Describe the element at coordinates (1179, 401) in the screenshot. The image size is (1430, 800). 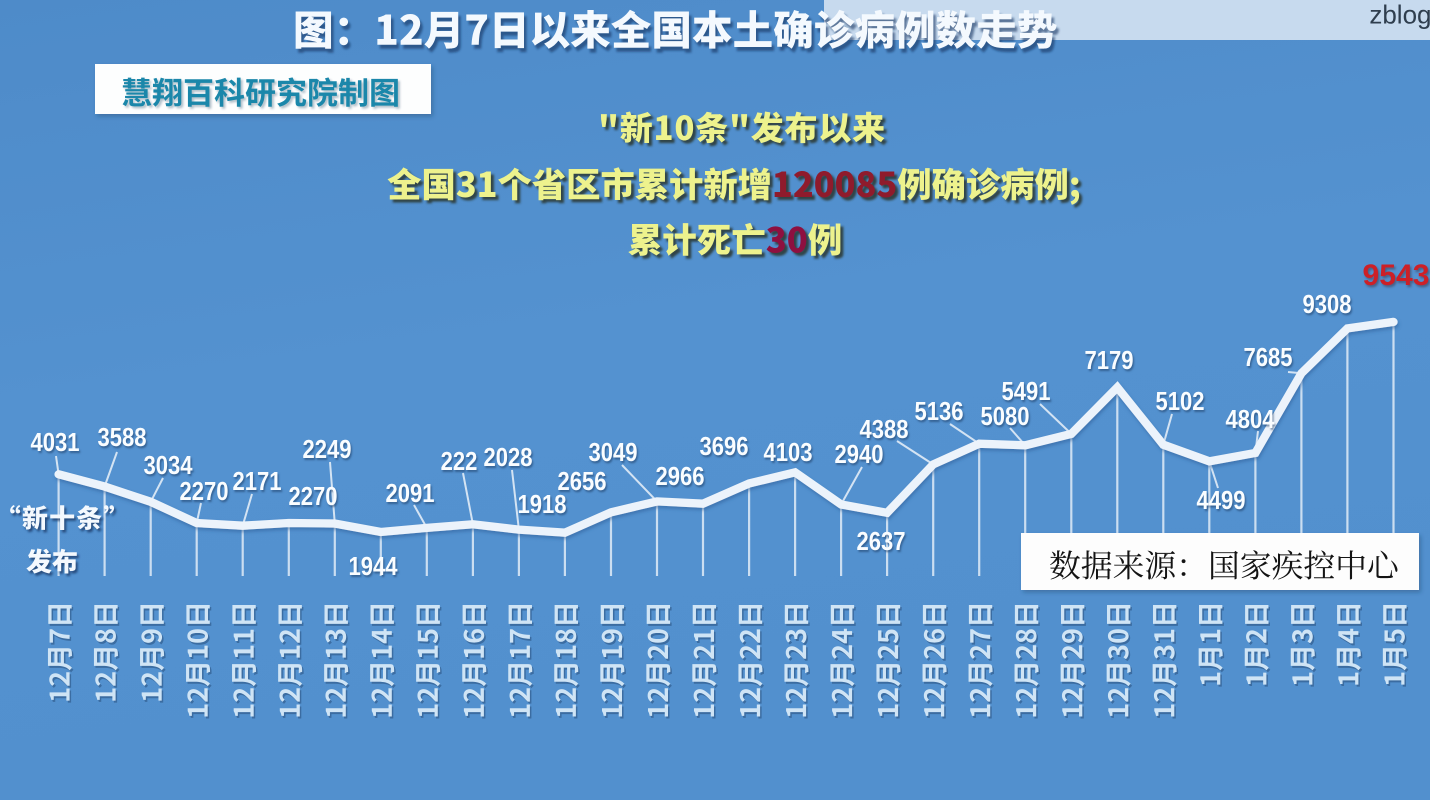
I see `svg-text: 5102` at that location.